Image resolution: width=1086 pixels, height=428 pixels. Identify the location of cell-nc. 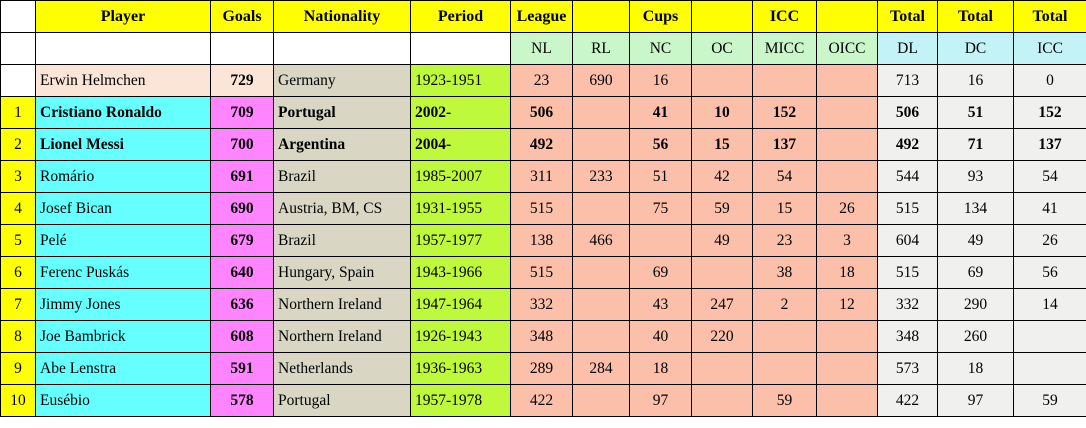
(660, 240).